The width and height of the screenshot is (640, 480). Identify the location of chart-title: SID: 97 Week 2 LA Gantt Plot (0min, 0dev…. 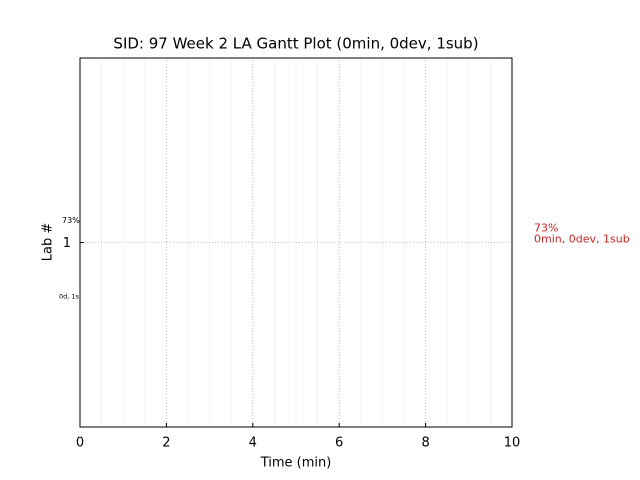
(295, 44).